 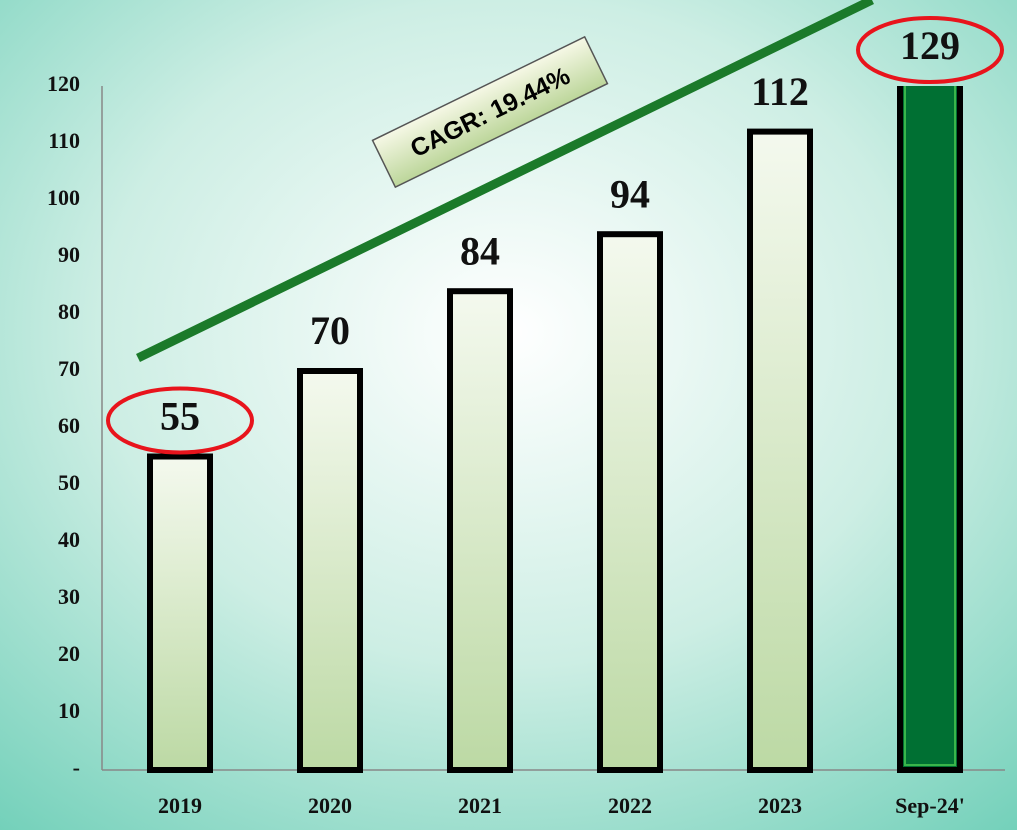 I want to click on x-tick-label: Sep-24', so click(x=930, y=805).